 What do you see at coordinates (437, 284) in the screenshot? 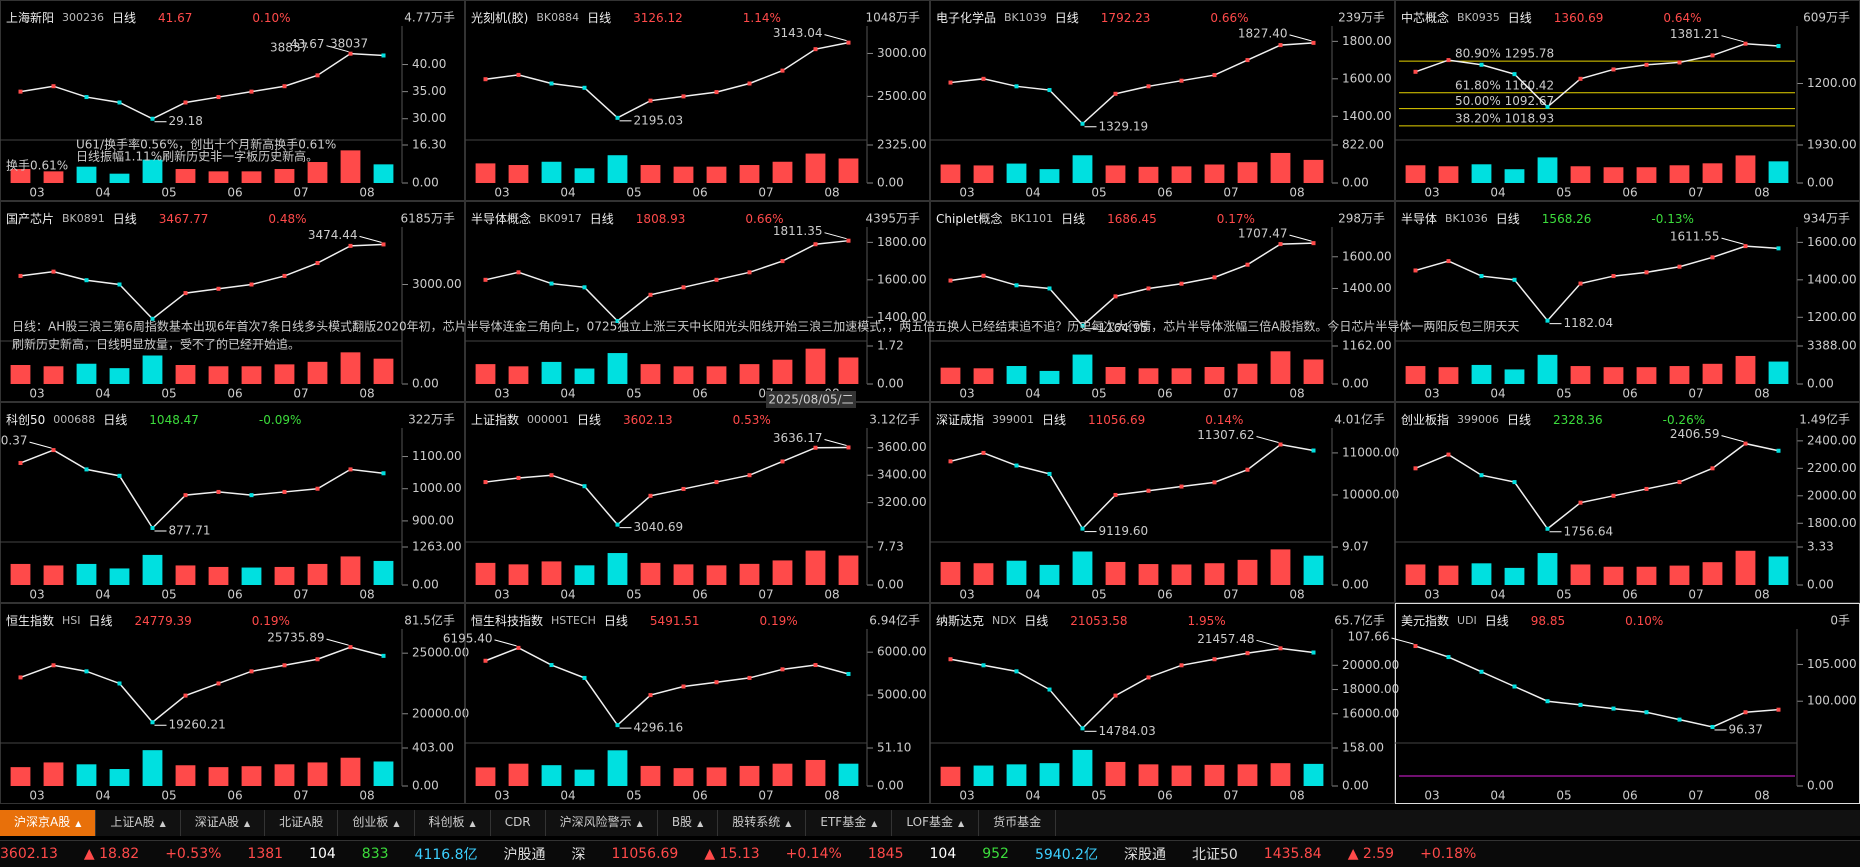
I see `y-tick-label: 3000.00` at bounding box center [437, 284].